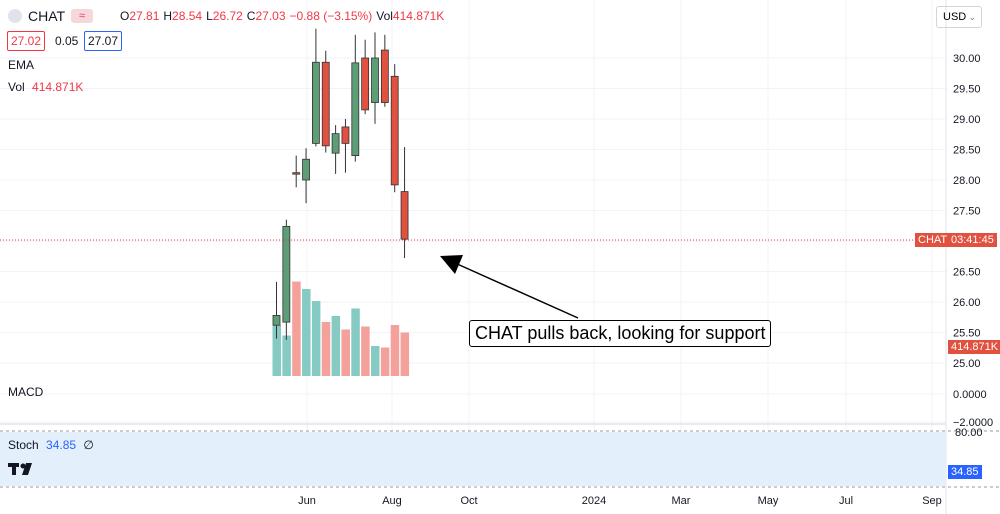  I want to click on price-tick-label: 28.00, so click(967, 181).